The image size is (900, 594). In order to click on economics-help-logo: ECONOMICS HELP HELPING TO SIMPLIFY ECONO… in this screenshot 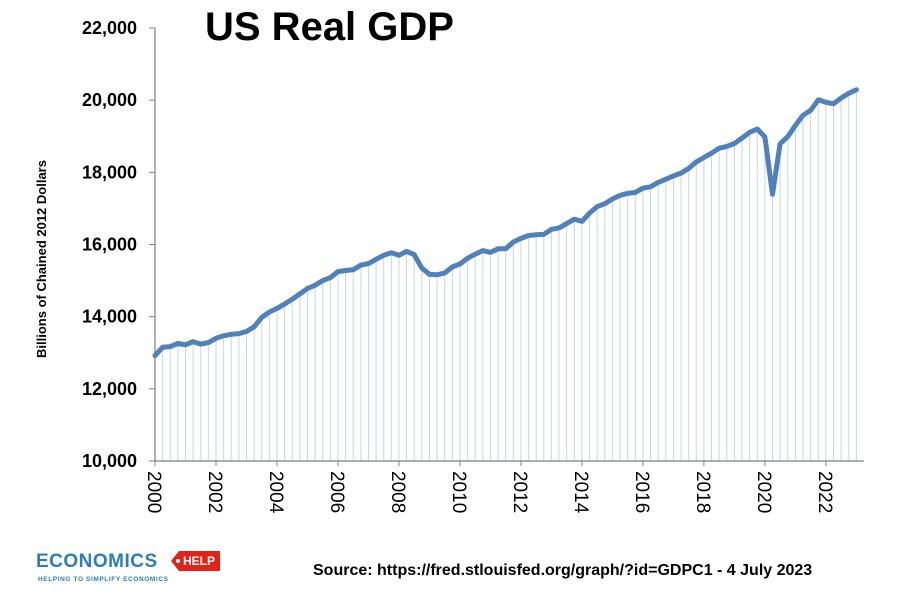, I will do `click(128, 571)`.